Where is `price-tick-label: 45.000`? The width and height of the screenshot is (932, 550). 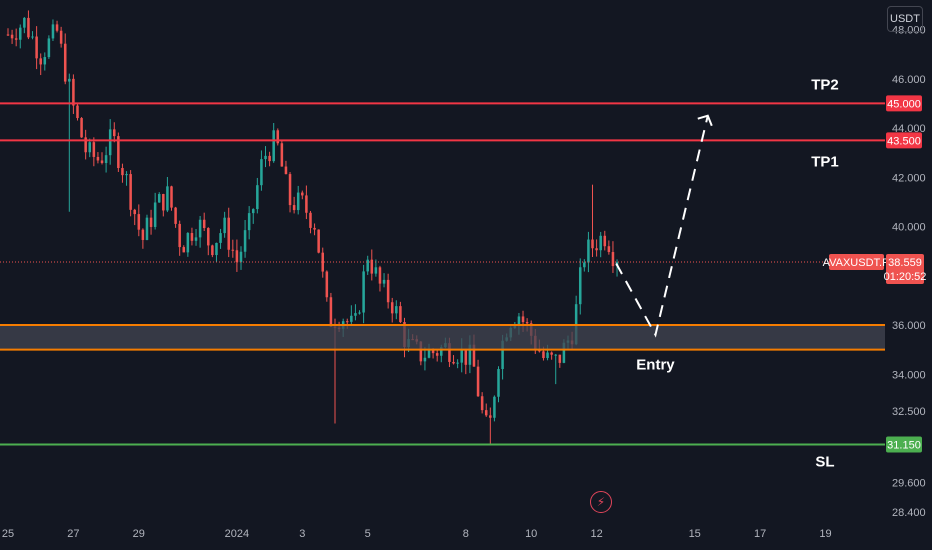 price-tick-label: 45.000 is located at coordinates (904, 104).